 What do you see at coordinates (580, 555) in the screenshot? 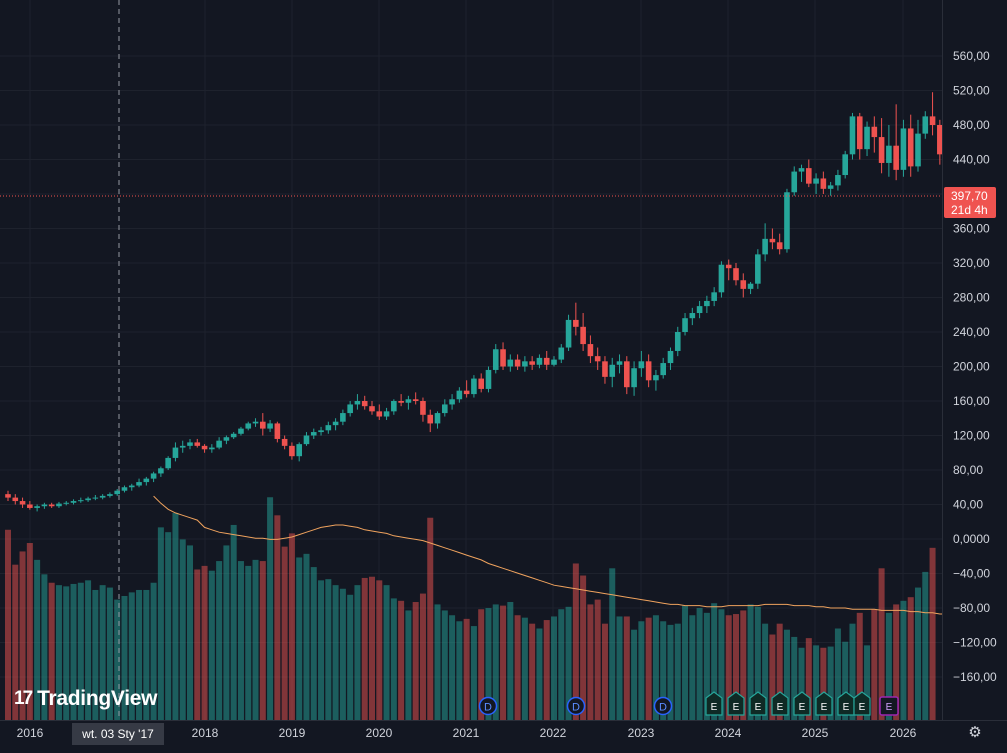
I see `volume-ma-line` at bounding box center [580, 555].